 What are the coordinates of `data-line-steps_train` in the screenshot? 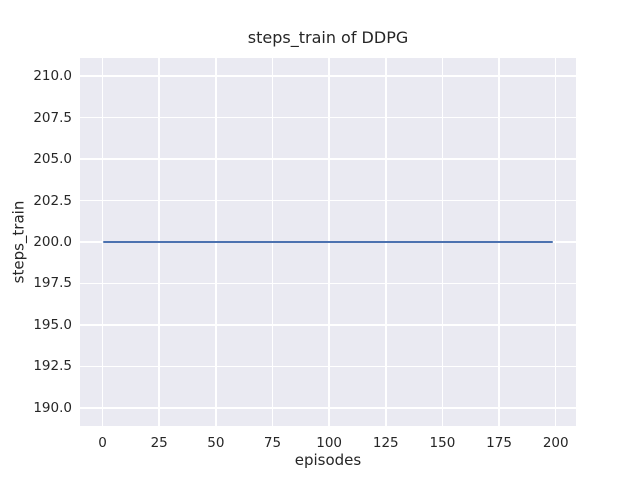 It's located at (328, 242).